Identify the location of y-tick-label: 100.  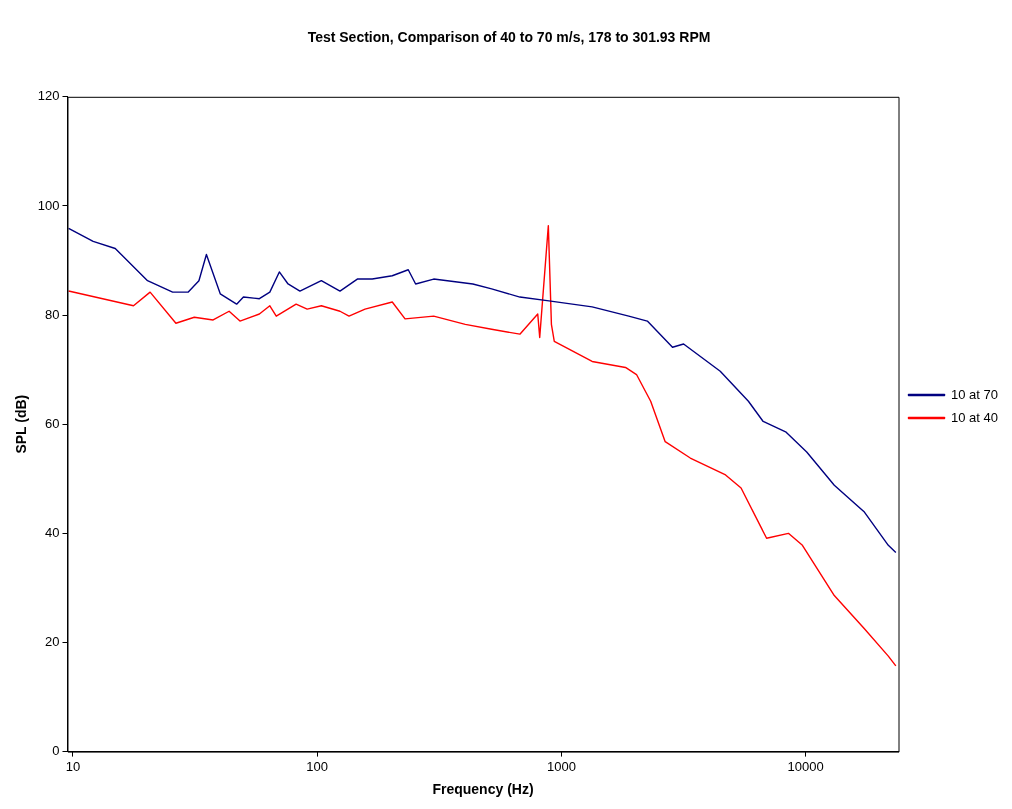
(48, 205).